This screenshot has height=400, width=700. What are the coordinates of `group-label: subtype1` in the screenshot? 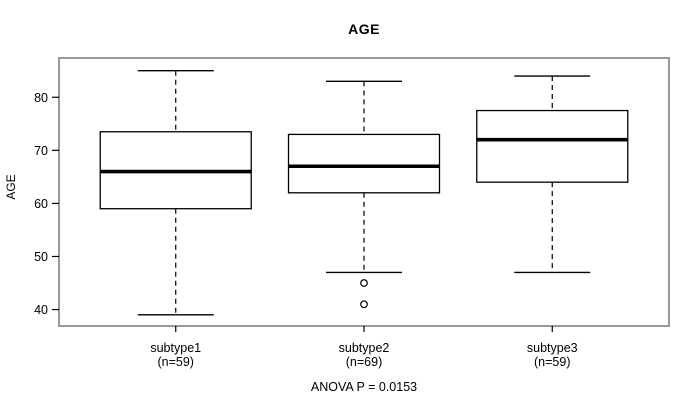 It's located at (175, 348).